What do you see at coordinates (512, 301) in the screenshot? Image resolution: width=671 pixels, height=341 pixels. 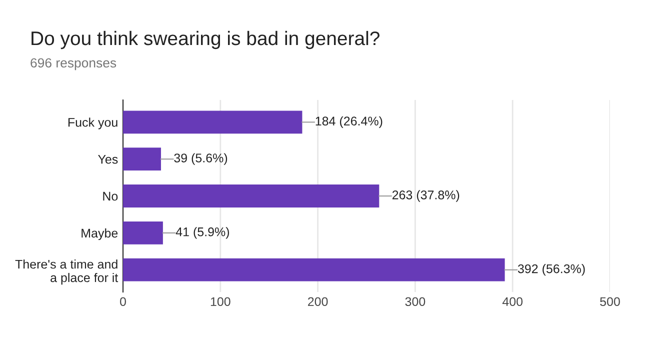 I see `x-tick-label: 400` at bounding box center [512, 301].